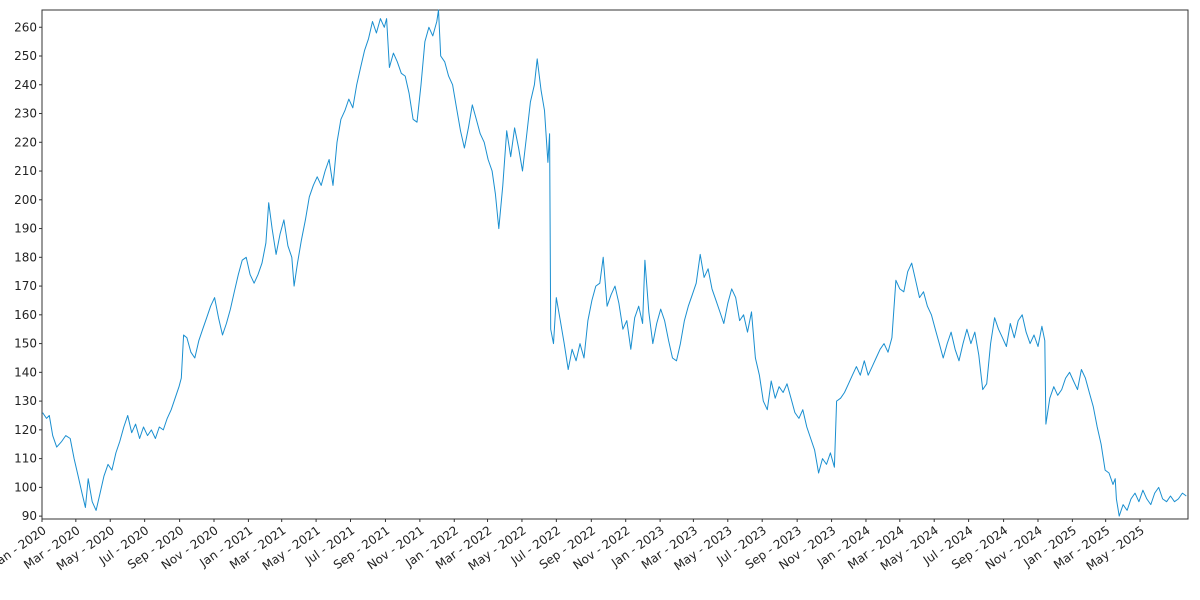  What do you see at coordinates (25, 114) in the screenshot?
I see `y-tick-label: 230` at bounding box center [25, 114].